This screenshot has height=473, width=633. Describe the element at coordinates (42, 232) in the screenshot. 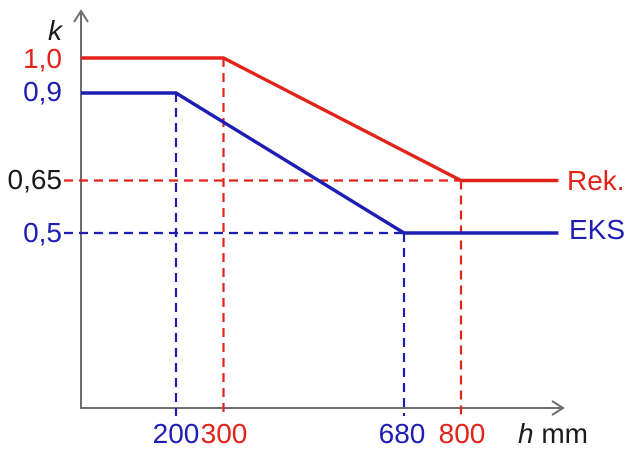

I see `y-tick-label-0-5: 0,5` at that location.